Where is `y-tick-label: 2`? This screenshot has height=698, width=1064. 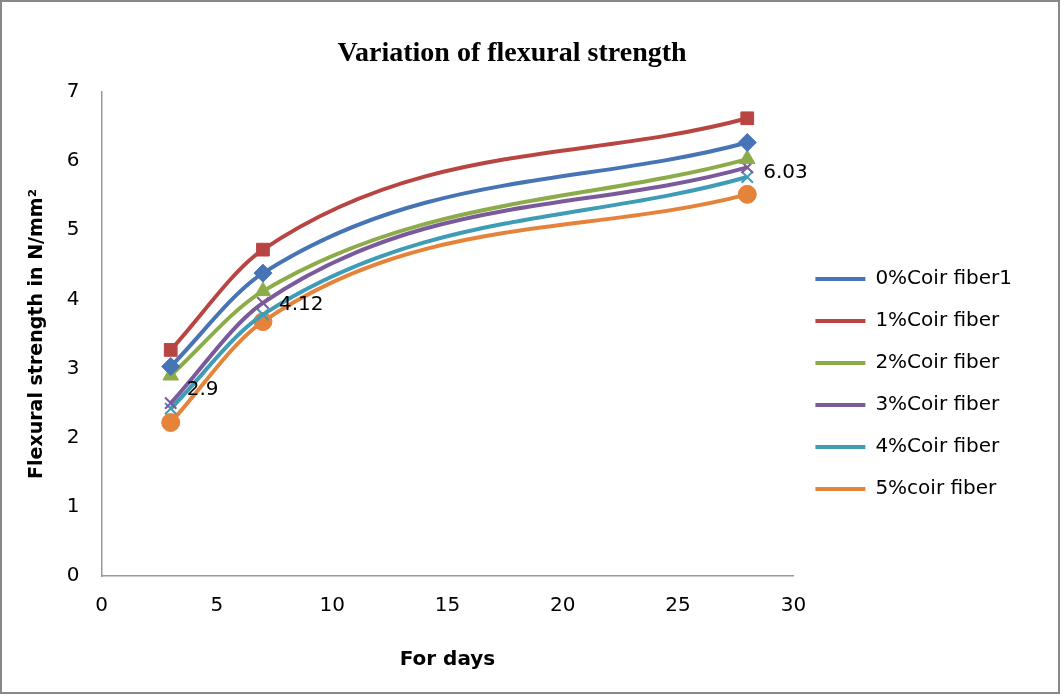
y-tick-label: 2 is located at coordinates (73, 435).